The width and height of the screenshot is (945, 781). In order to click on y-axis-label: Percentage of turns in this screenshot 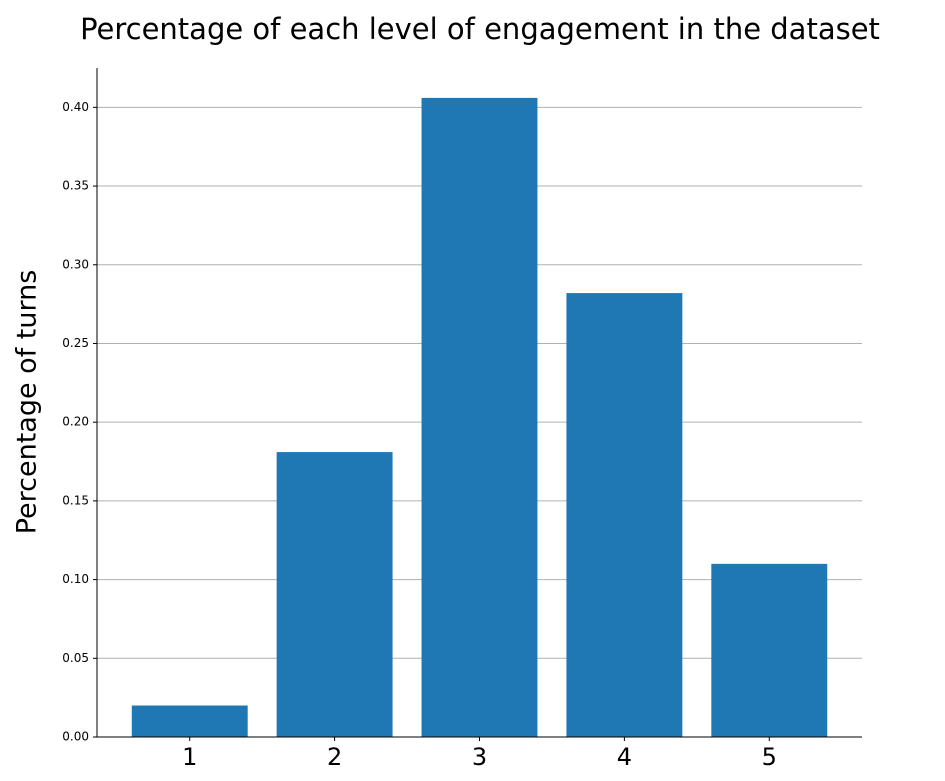, I will do `click(27, 402)`.